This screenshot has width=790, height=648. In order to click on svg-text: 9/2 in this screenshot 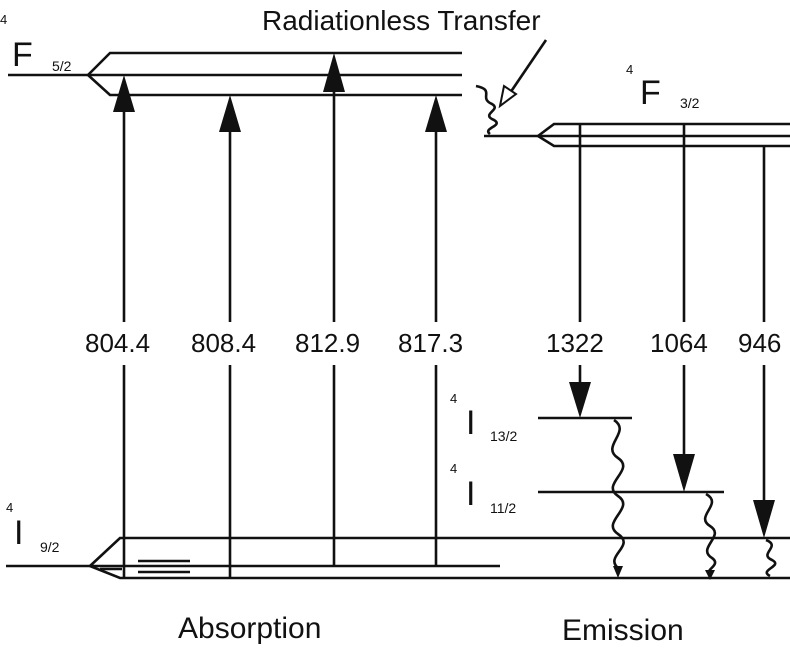, I will do `click(50, 547)`.